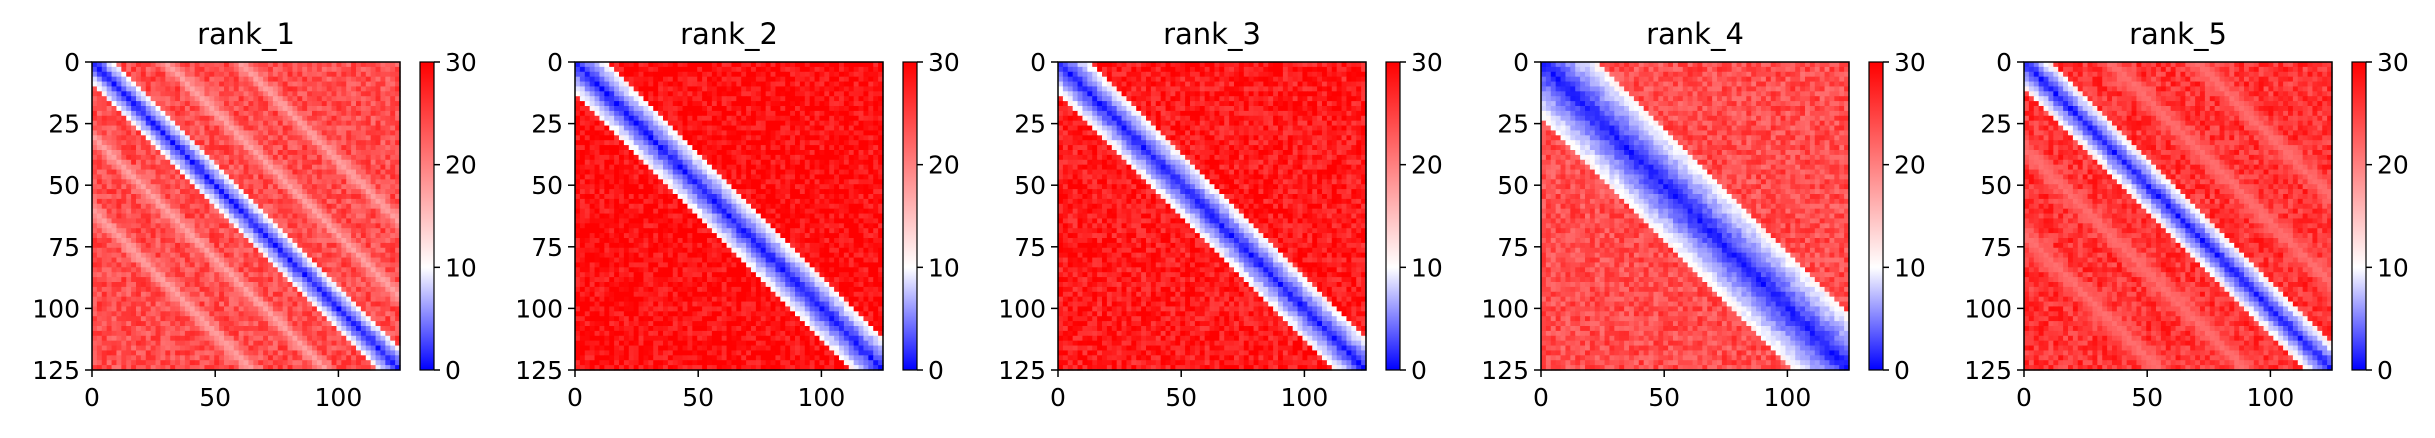  What do you see at coordinates (56, 370) in the screenshot?
I see `y-tick-label: 125` at bounding box center [56, 370].